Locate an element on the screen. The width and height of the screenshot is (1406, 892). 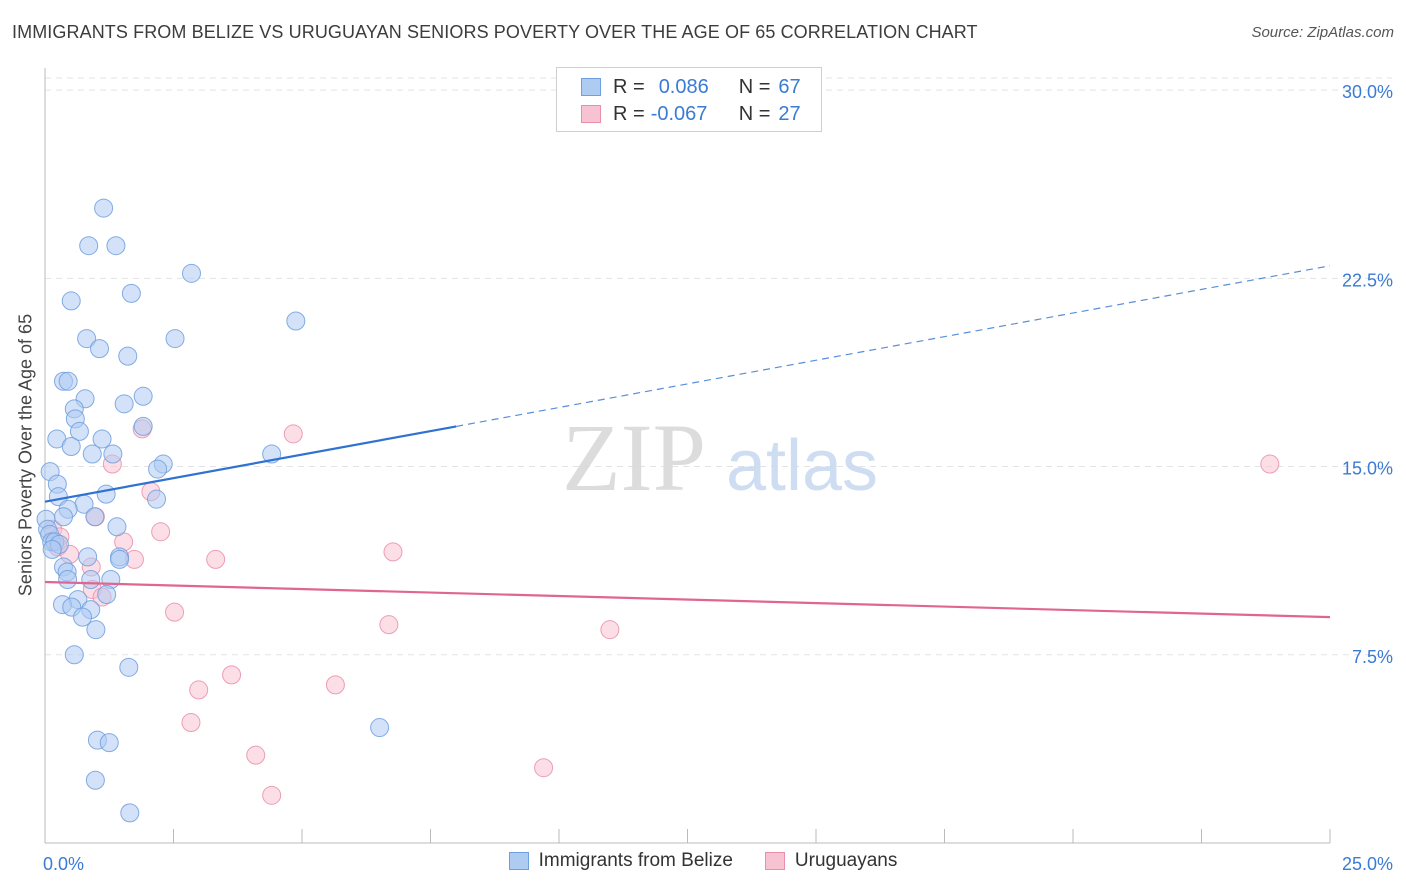
legend-row-uruguayans: R = -0.067 N = 27 is located at coordinates (691, 114).